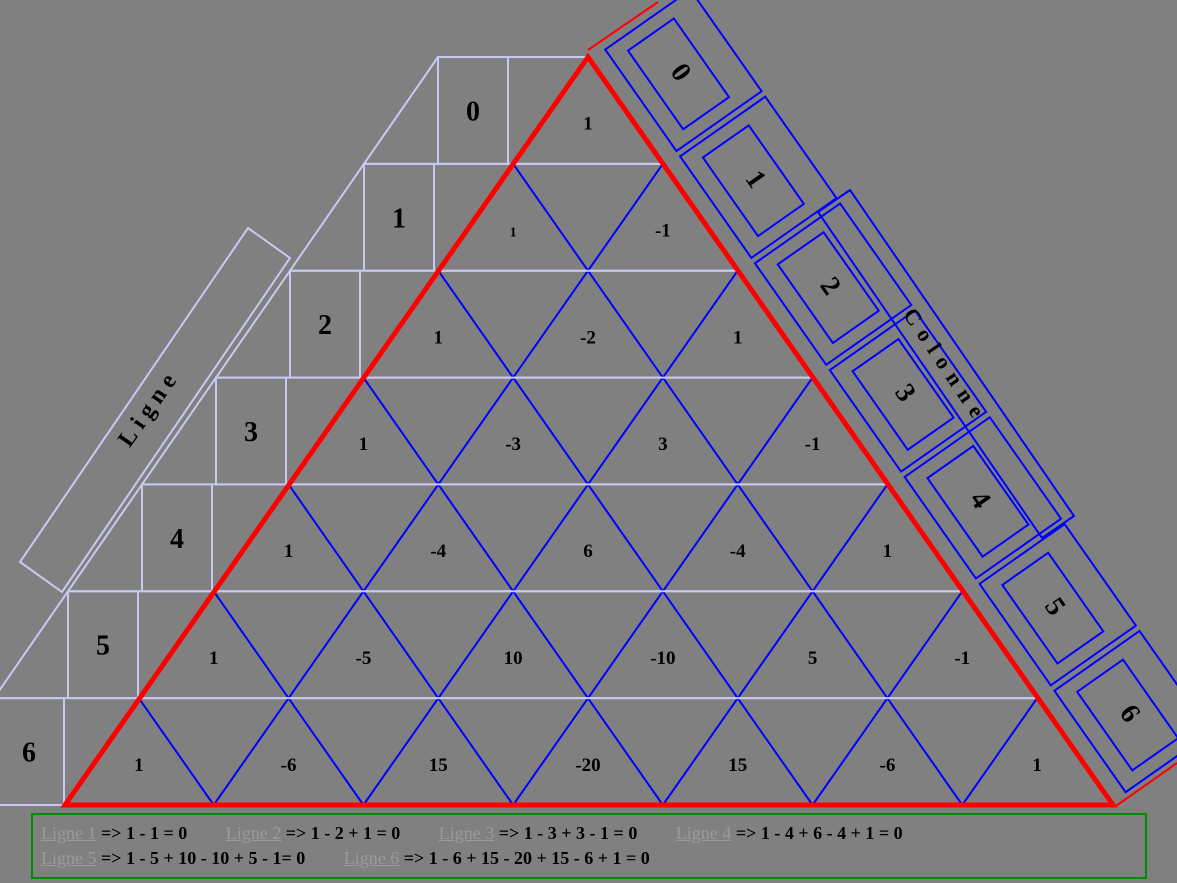 The height and width of the screenshot is (883, 1177). I want to click on cell-value: 6, so click(588, 551).